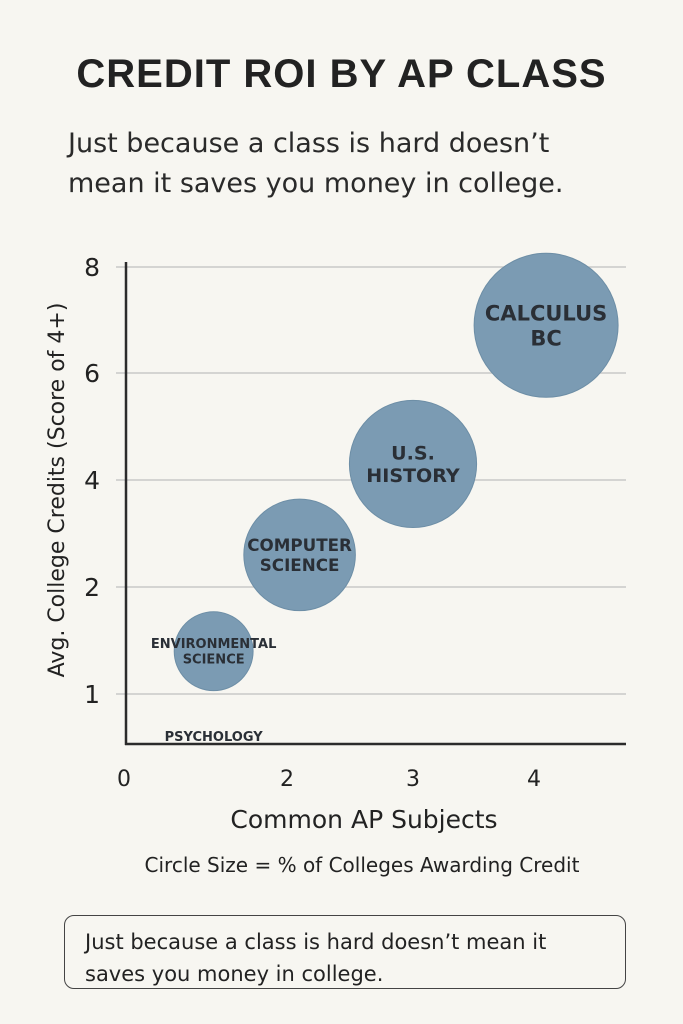 The height and width of the screenshot is (1024, 683). I want to click on x-tick-label: 2, so click(287, 779).